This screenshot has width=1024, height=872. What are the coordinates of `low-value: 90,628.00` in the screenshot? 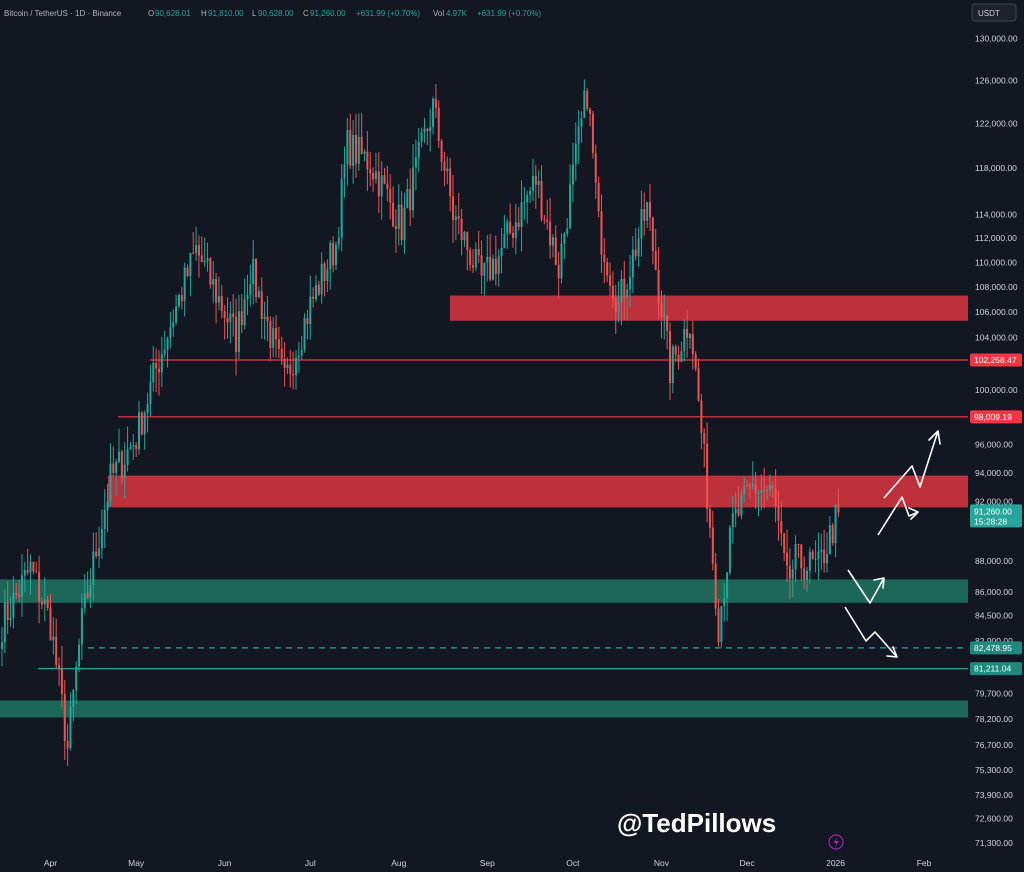 It's located at (276, 13).